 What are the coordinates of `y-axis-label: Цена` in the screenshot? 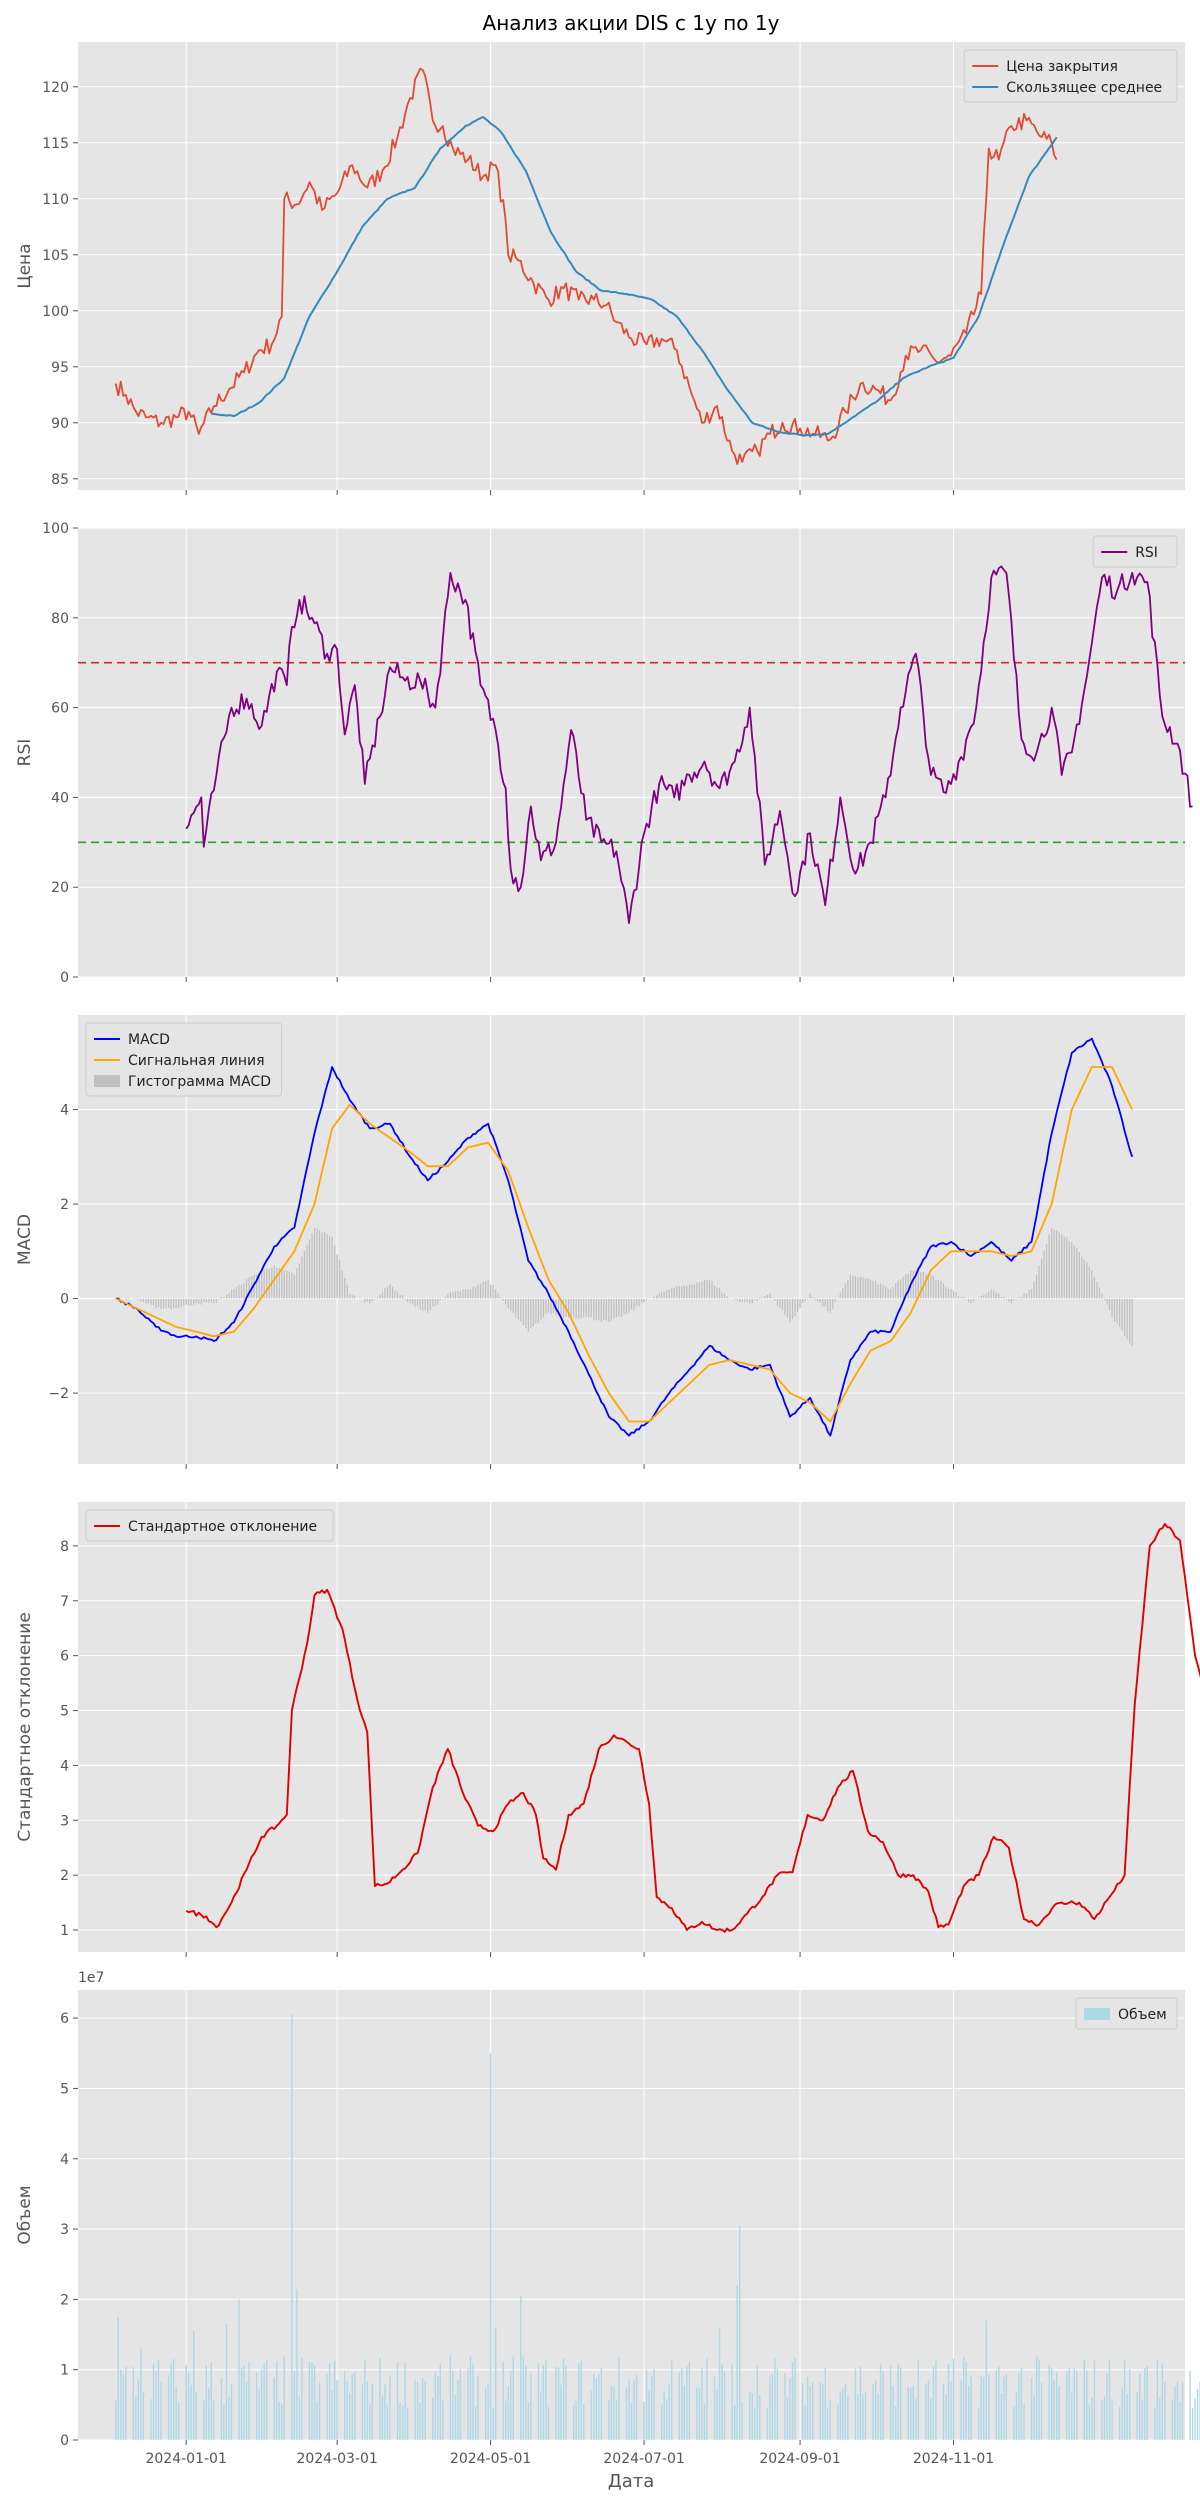 It's located at (25, 265).